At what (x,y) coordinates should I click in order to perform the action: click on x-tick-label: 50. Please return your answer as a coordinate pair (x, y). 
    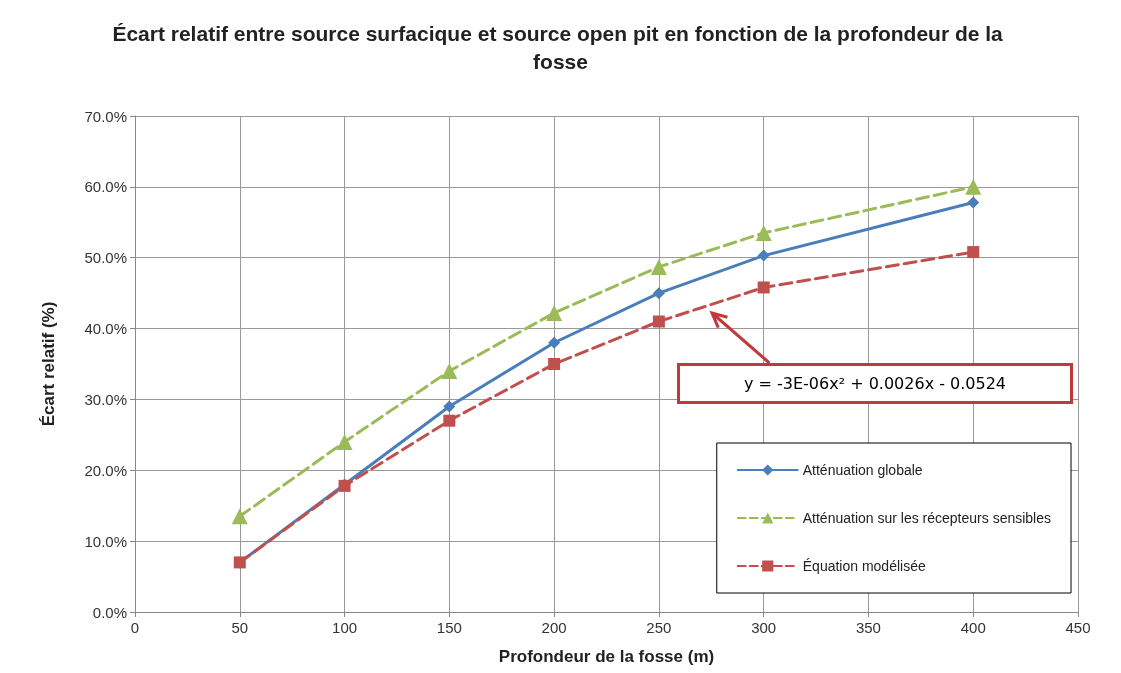
    Looking at the image, I should click on (240, 627).